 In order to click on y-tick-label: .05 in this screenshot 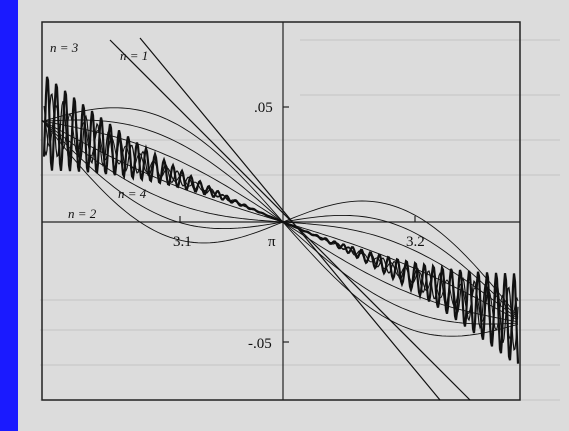, I will do `click(263, 108)`.